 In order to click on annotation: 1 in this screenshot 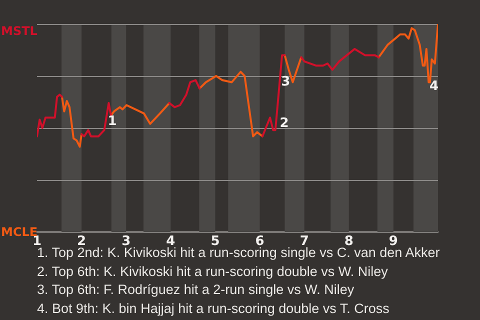, I will do `click(112, 122)`.